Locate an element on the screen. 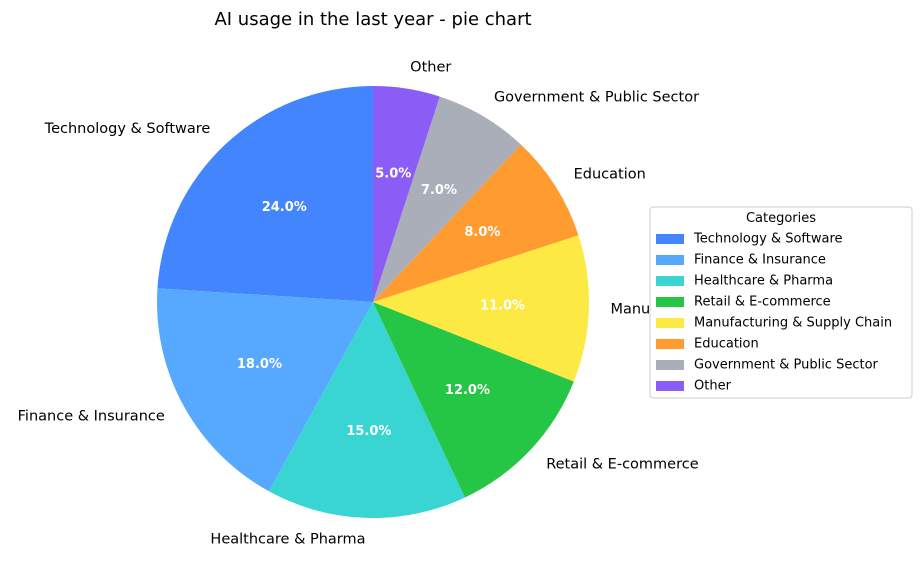 This screenshot has width=921, height=582. legend-label-technology-and-software: Technology & Software is located at coordinates (768, 239).